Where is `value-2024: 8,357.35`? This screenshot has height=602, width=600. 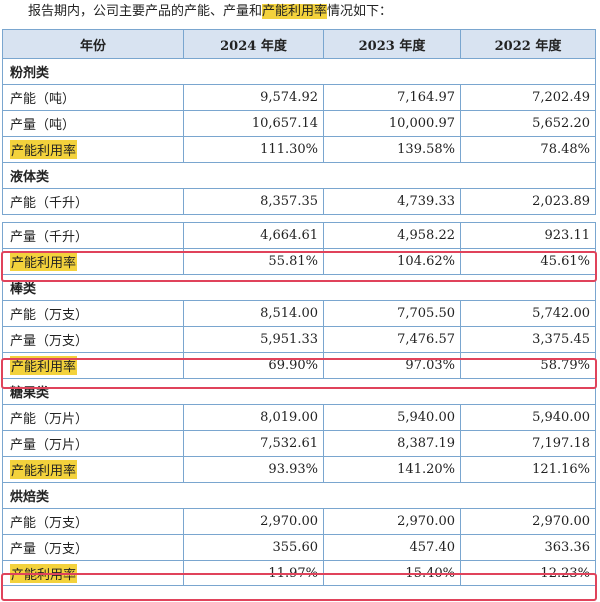 value-2024: 8,357.35 is located at coordinates (254, 201).